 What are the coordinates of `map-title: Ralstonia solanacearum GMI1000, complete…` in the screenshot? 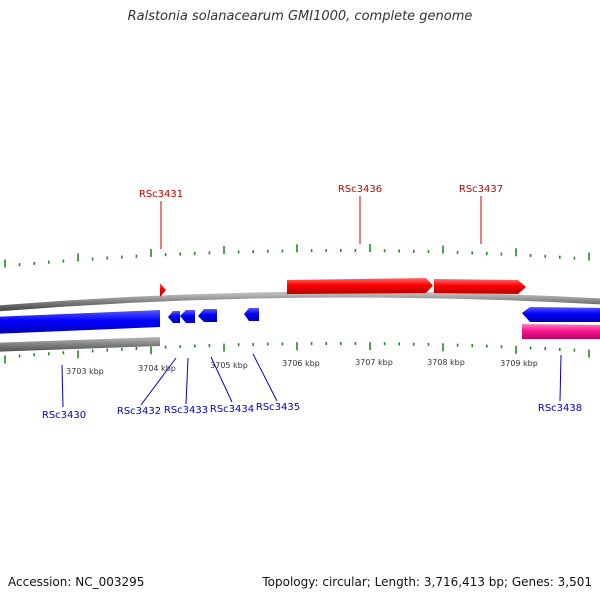 It's located at (300, 16).